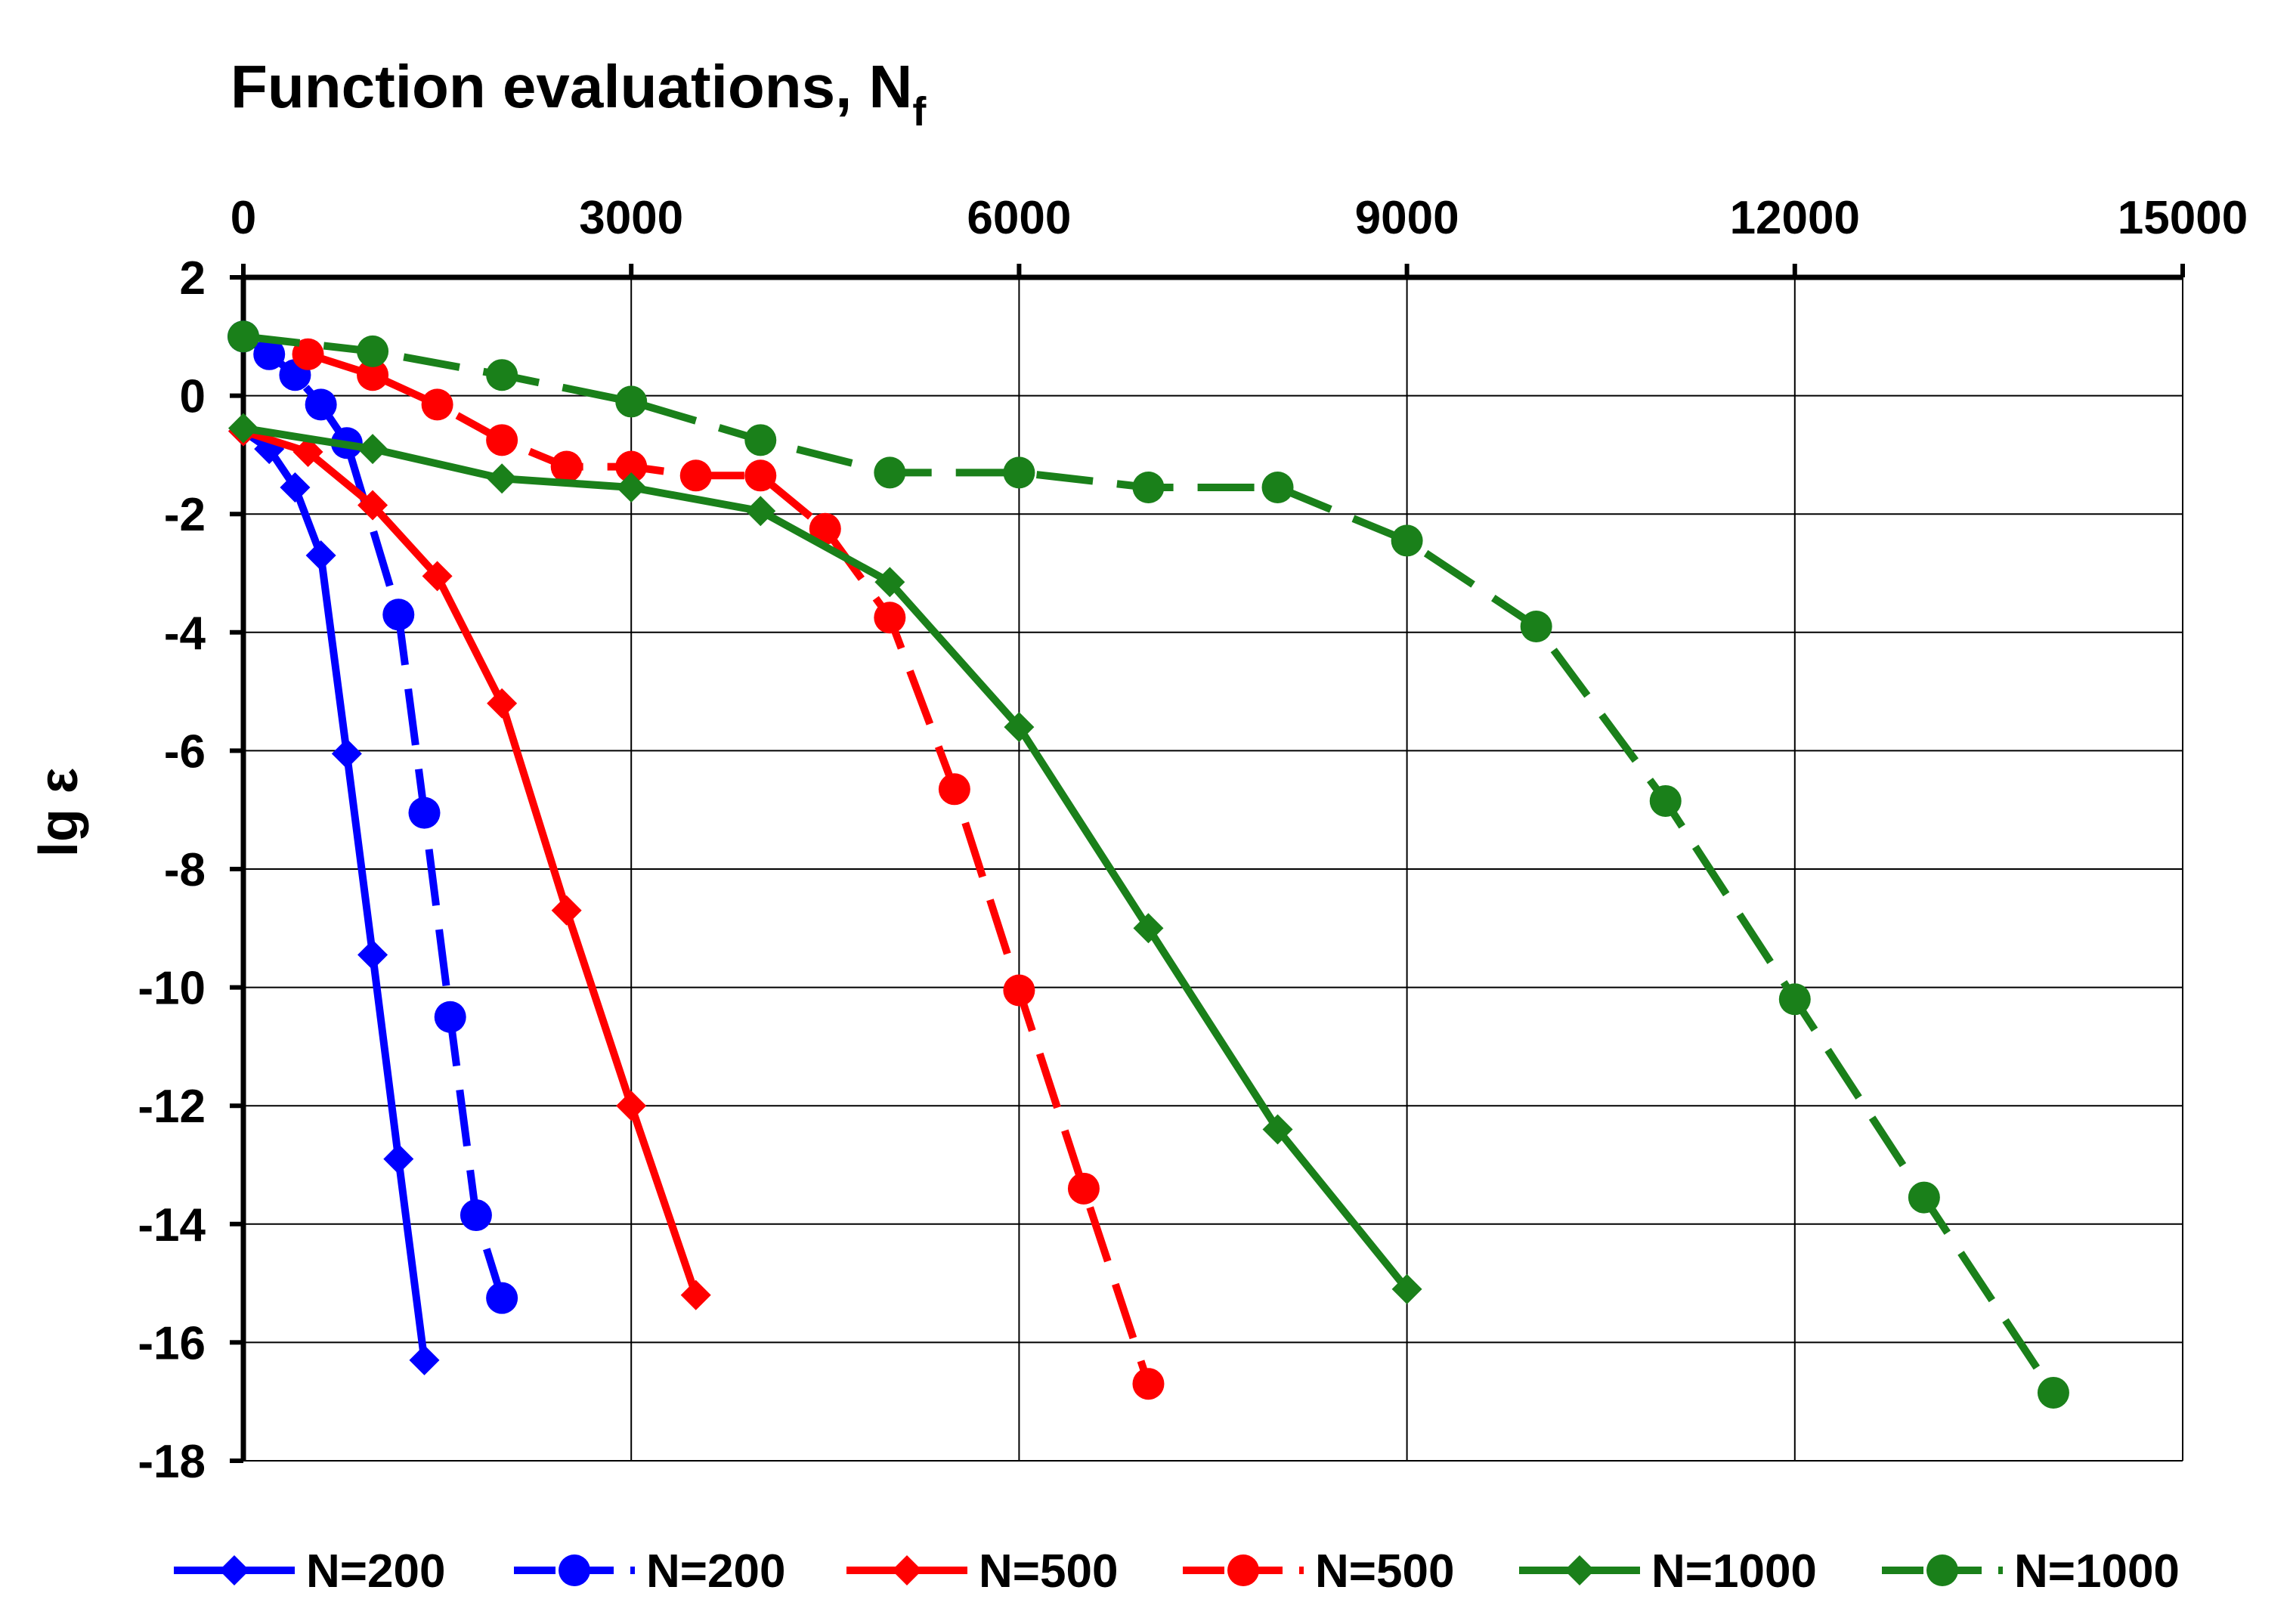 Image resolution: width=2290 pixels, height=1624 pixels. I want to click on chart-title: Function evaluations, Nf, so click(579, 94).